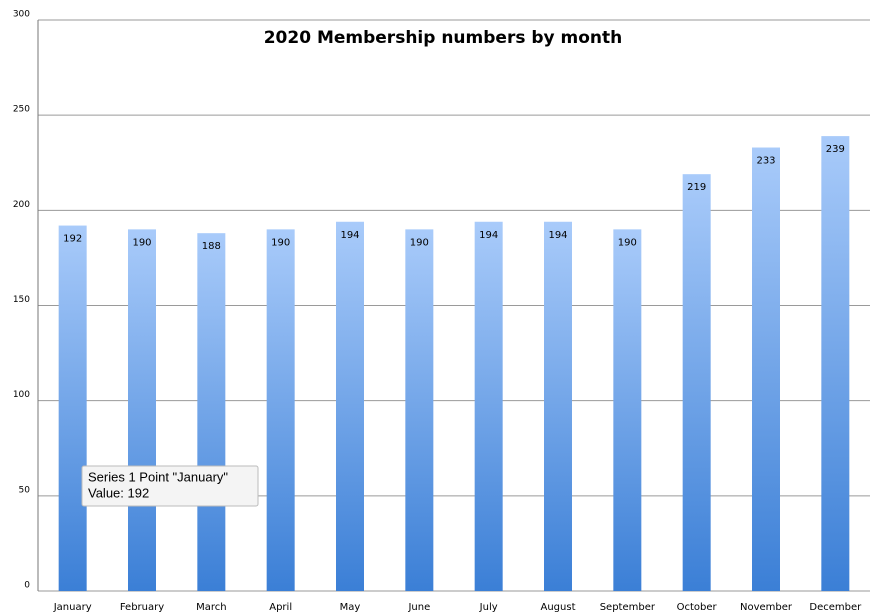 The width and height of the screenshot is (870, 615). Describe the element at coordinates (280, 607) in the screenshot. I see `x-tick-label: April` at that location.